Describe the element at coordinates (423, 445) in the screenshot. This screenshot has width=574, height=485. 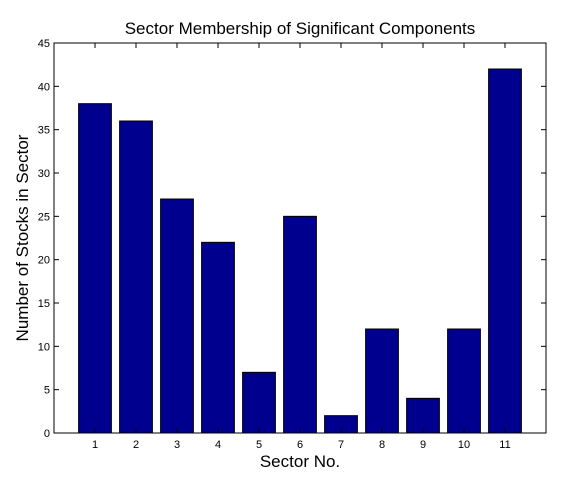
I see `x-tick-label-9: 9` at that location.